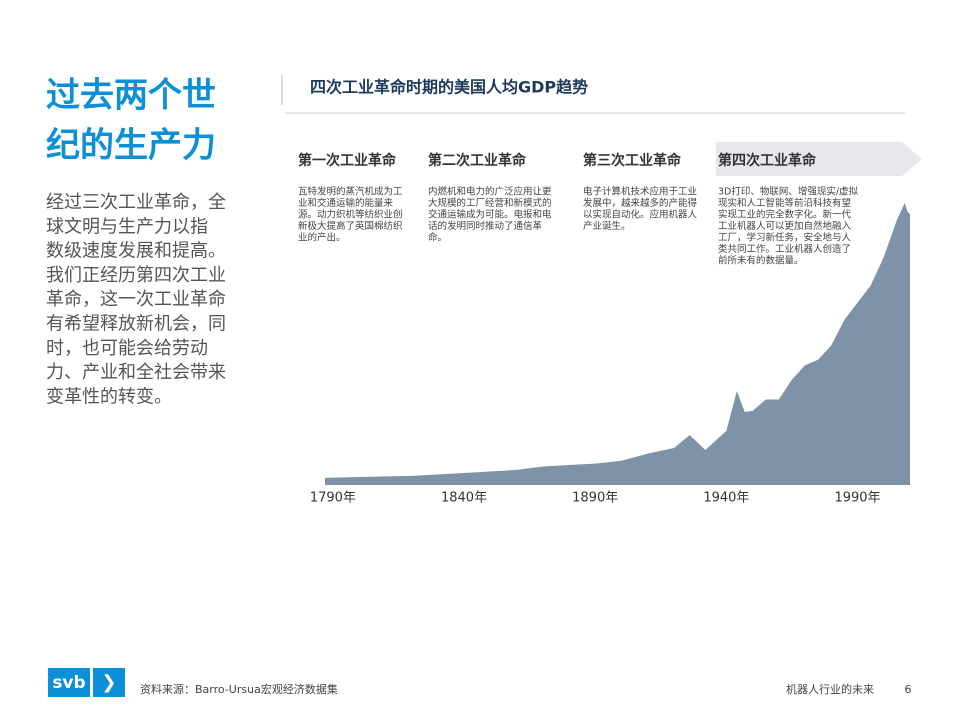  What do you see at coordinates (632, 160) in the screenshot?
I see `era-label: 第三次工业革命` at bounding box center [632, 160].